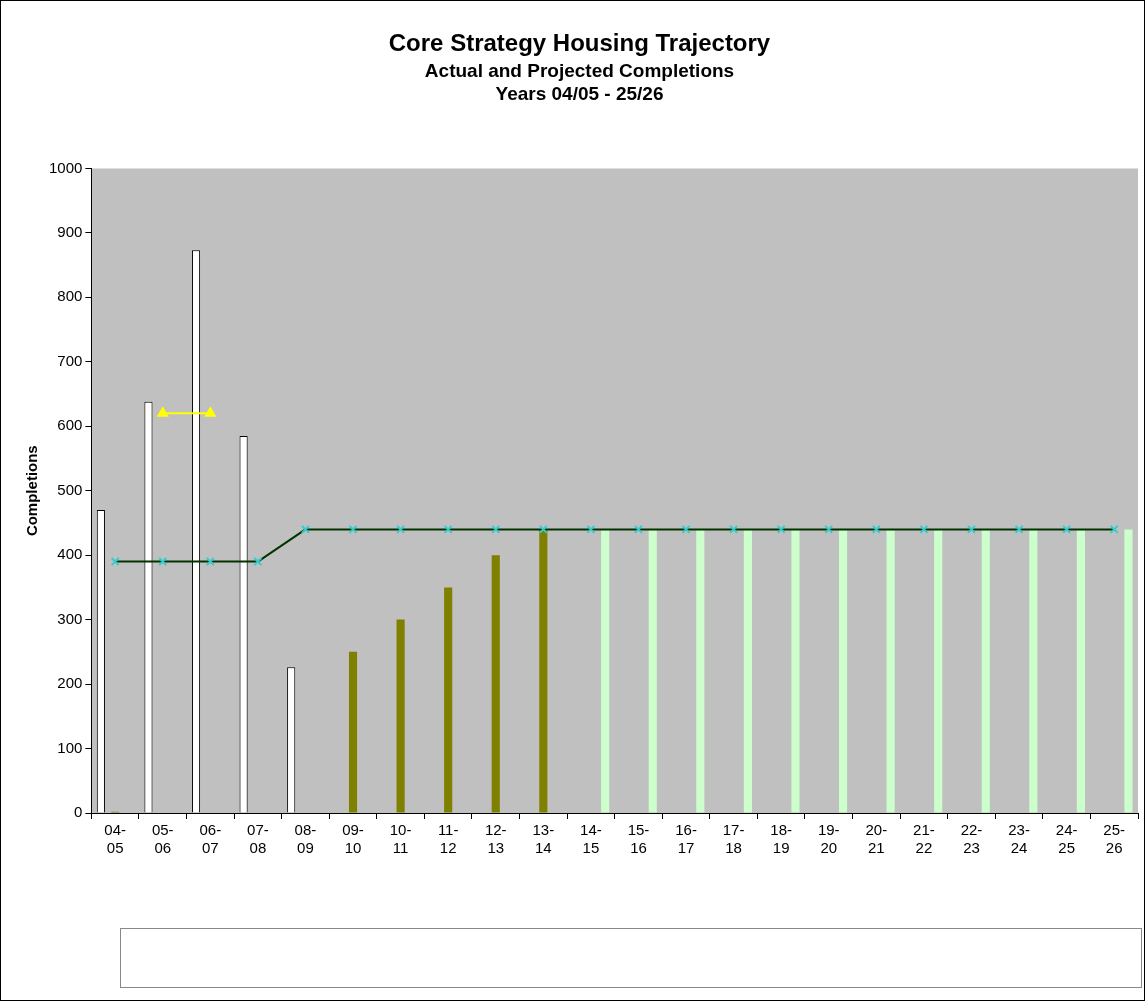  Describe the element at coordinates (162, 839) in the screenshot. I see `x-tick-label: 05-06` at that location.